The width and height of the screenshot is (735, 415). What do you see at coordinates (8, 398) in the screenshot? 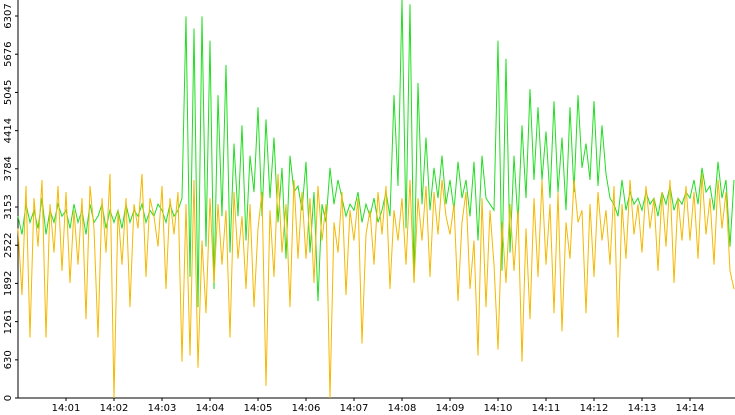
I see `y-tick-label: 0` at bounding box center [8, 398].